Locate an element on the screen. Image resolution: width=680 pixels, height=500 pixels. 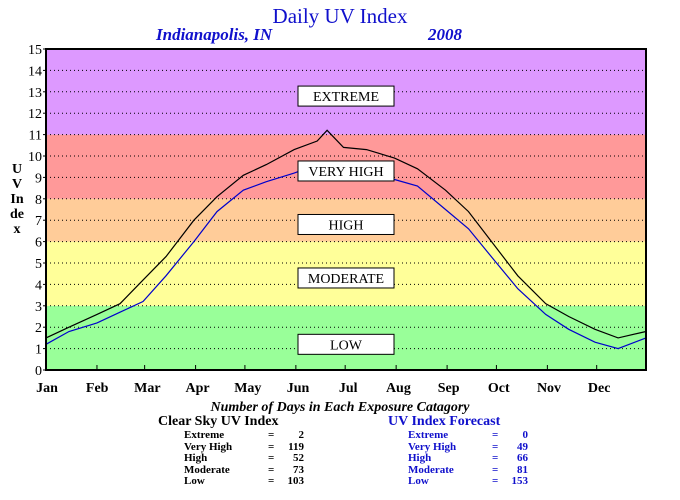
y-tick-label: 2 is located at coordinates (38, 328).